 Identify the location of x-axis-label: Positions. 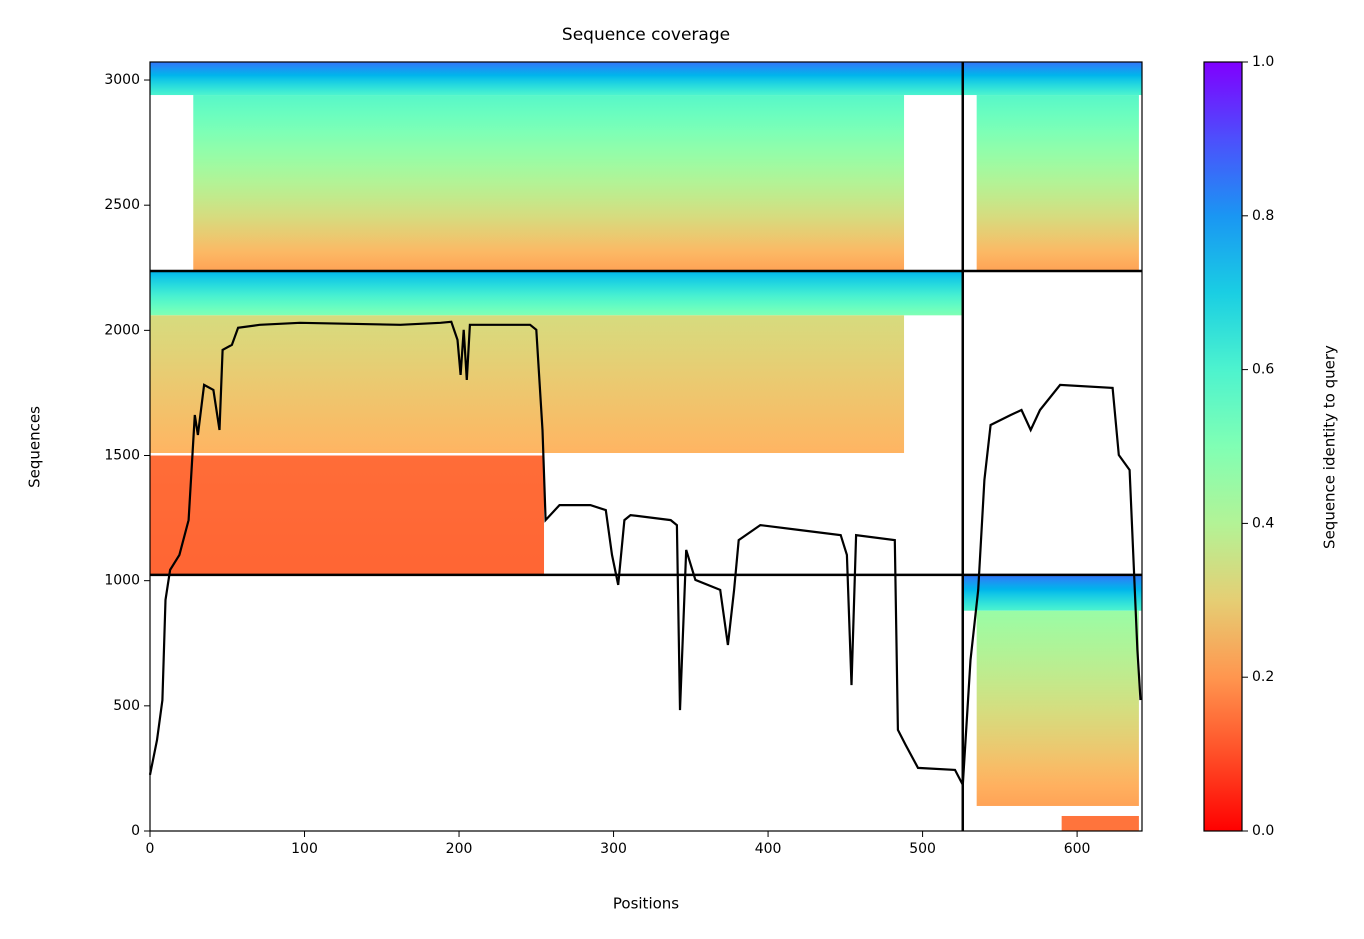
(646, 904).